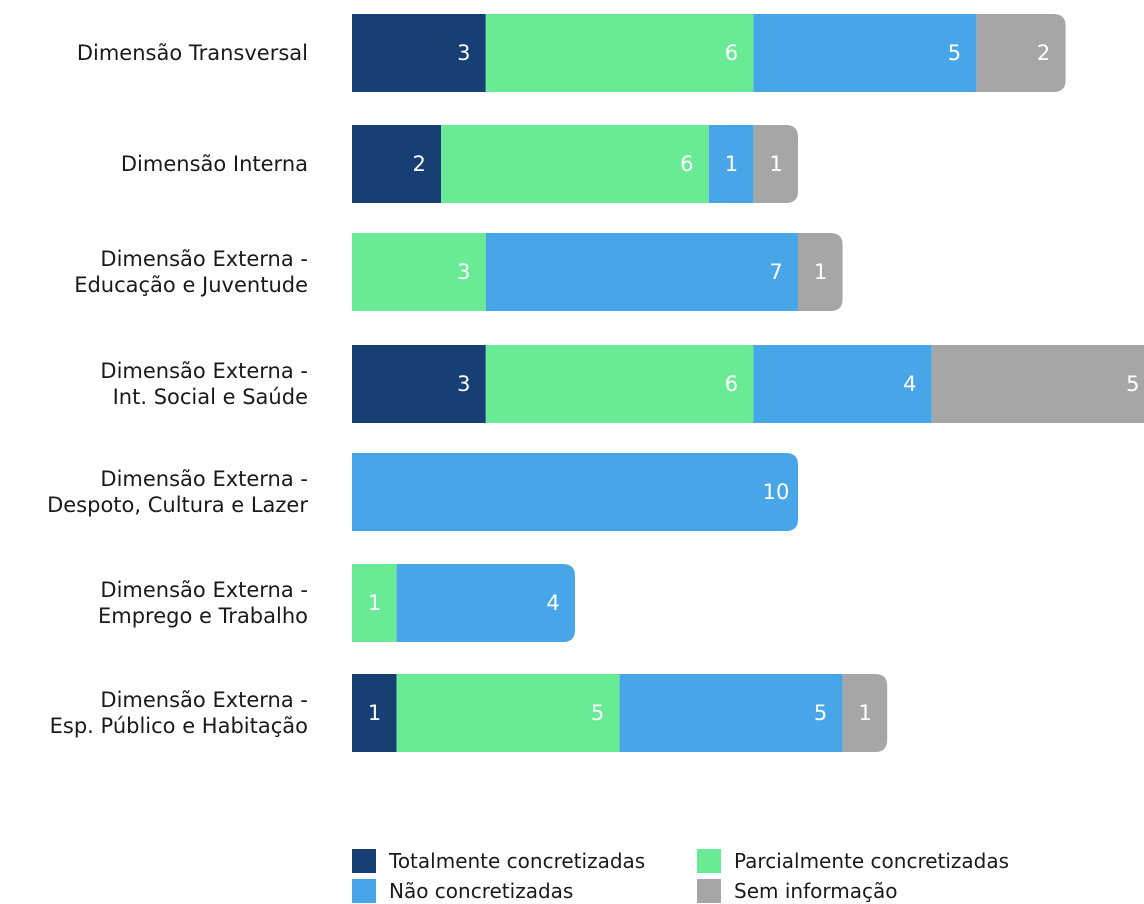  I want to click on data-label: 10, so click(776, 492).